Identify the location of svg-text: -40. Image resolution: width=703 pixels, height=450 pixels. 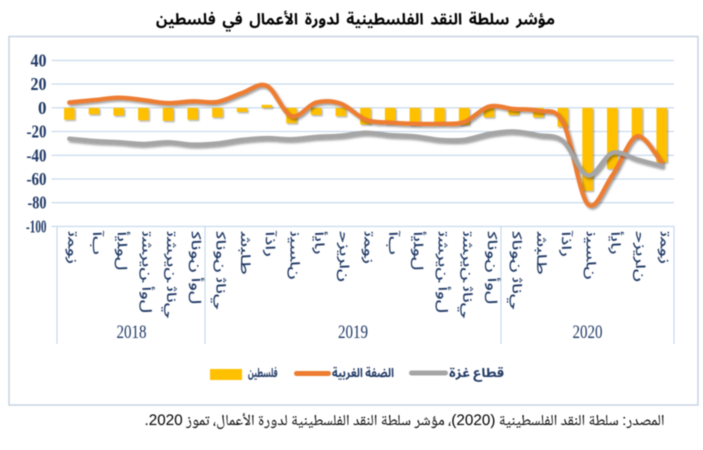
(37, 155).